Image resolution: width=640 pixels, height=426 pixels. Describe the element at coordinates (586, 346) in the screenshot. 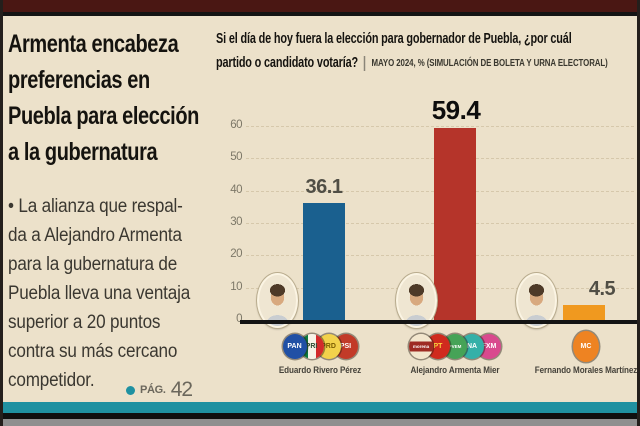

I see `party-logo-movimiento-ciudadano-icon: MC` at that location.